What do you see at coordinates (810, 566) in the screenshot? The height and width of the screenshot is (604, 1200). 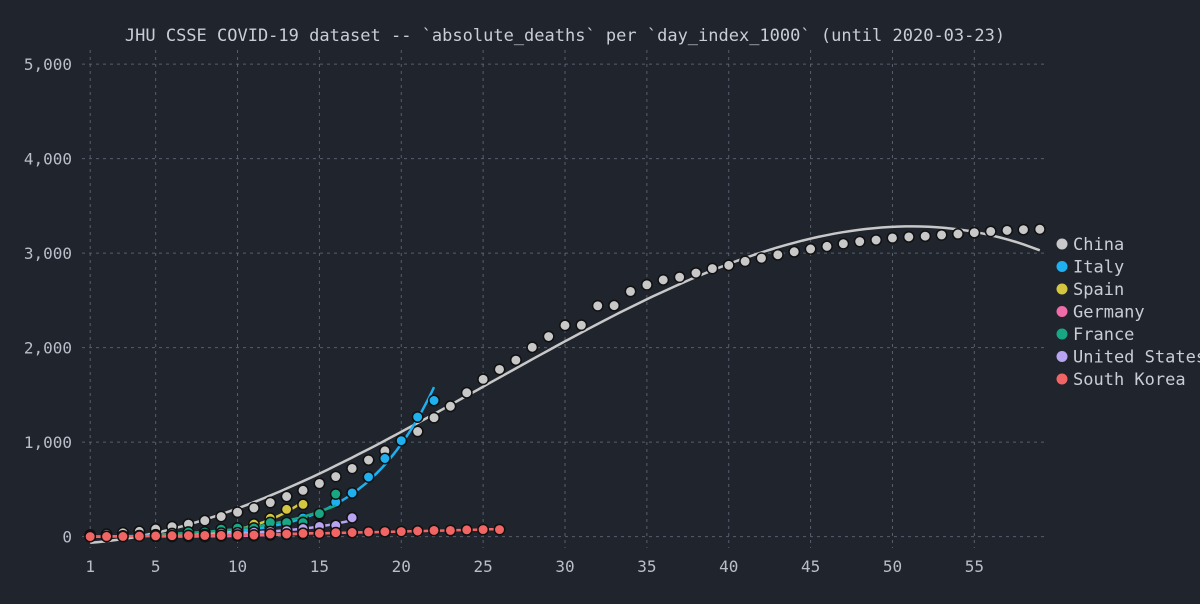 I see `x-tick-label: 45` at bounding box center [810, 566].